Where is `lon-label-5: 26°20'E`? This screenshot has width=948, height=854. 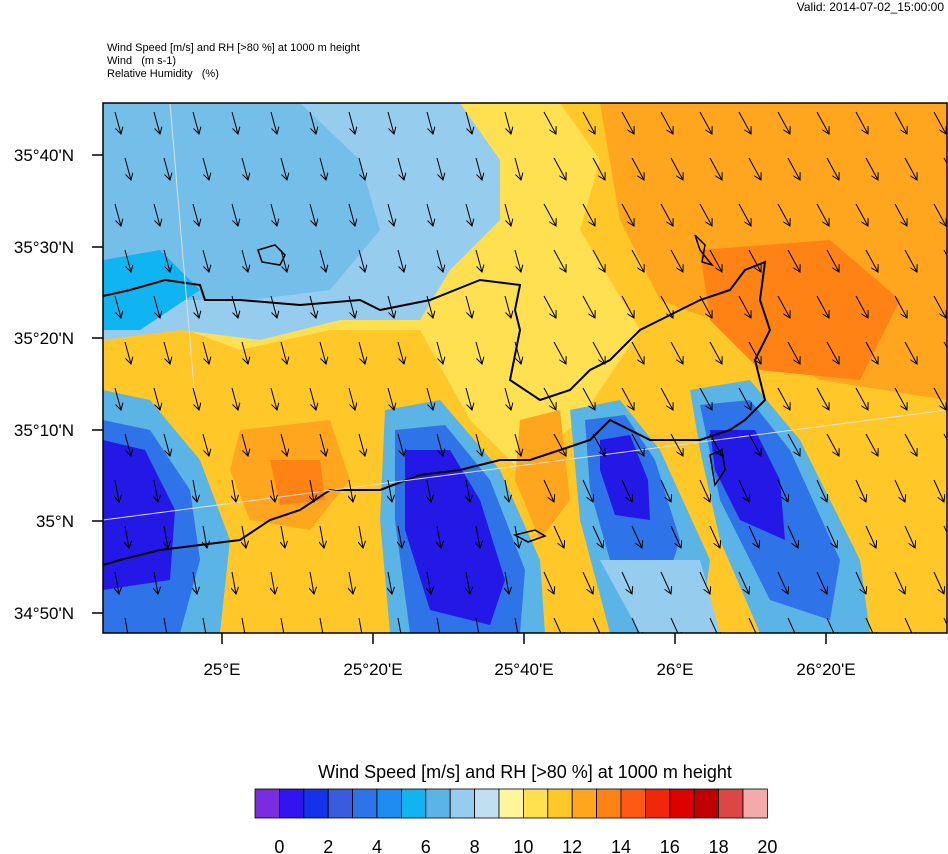 lon-label-5: 26°20'E is located at coordinates (825, 669).